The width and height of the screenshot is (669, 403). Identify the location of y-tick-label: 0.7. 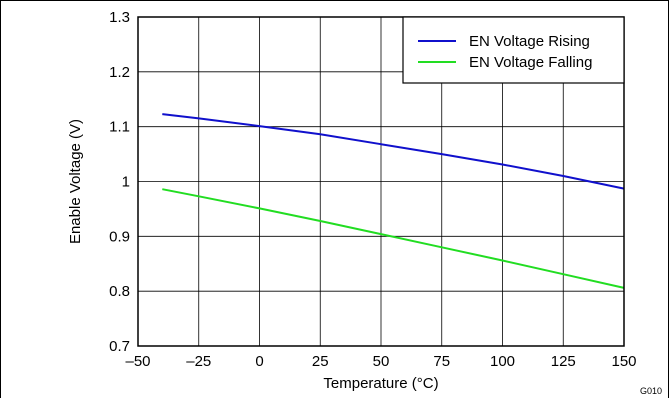
(119, 346).